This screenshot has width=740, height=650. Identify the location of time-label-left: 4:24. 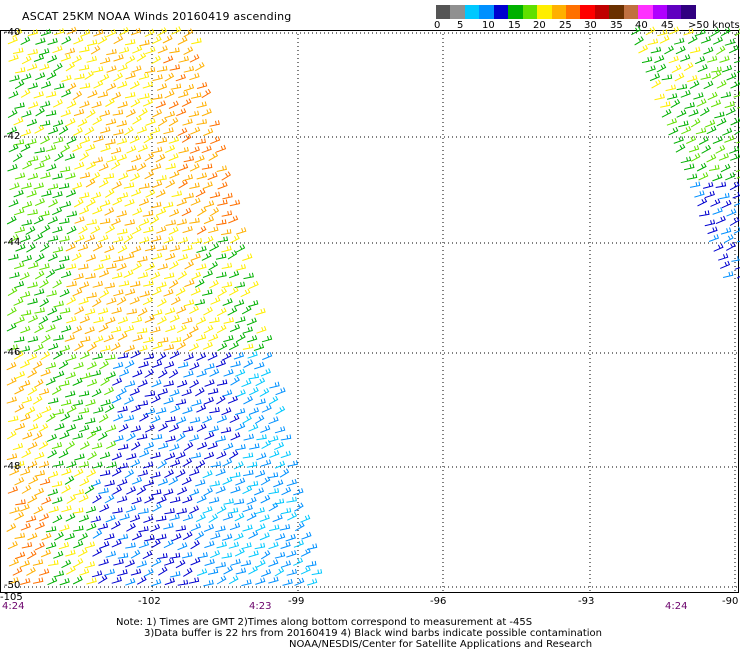
(13, 606).